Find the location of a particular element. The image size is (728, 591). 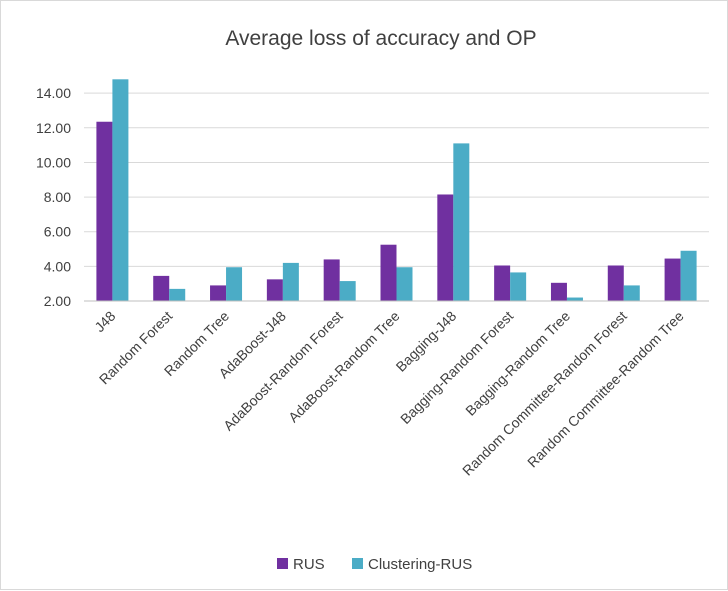

x-category-label: Bagging-Random Tree is located at coordinates (517, 363).